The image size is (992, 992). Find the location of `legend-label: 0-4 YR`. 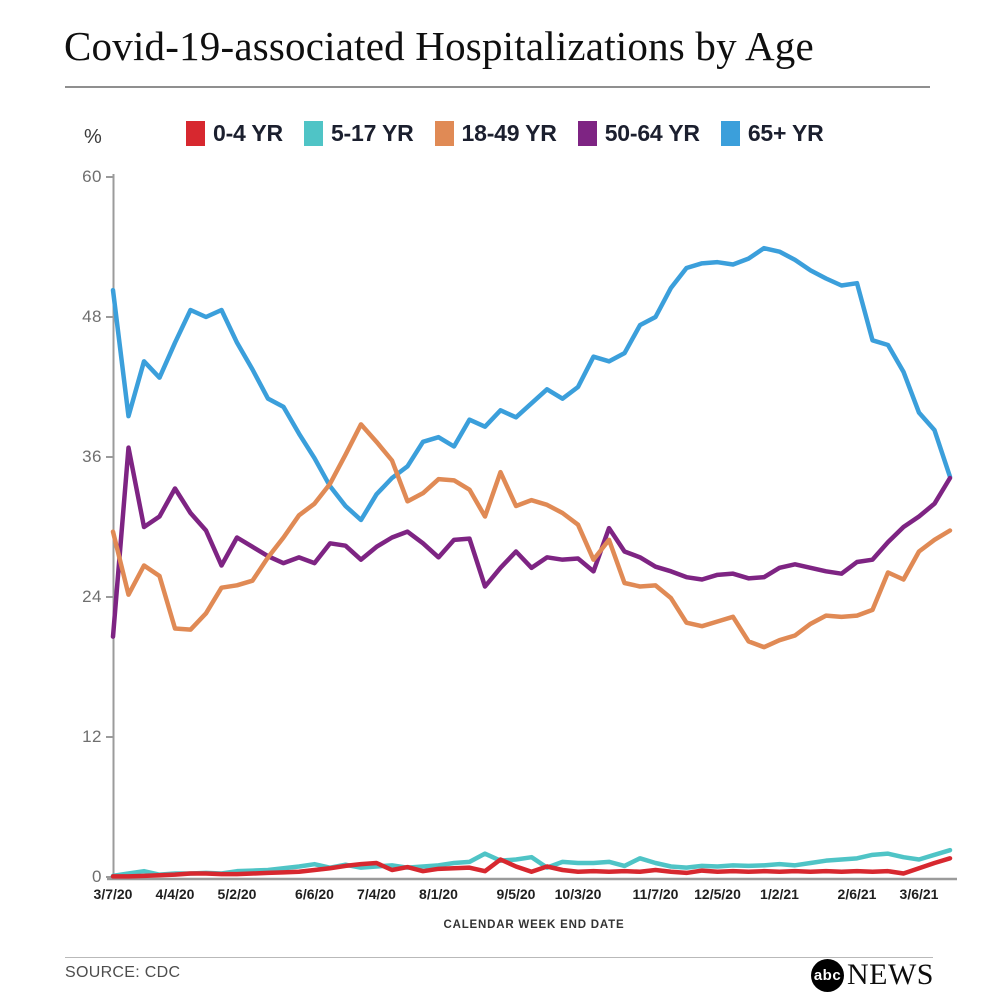

legend-label: 0-4 YR is located at coordinates (248, 133).